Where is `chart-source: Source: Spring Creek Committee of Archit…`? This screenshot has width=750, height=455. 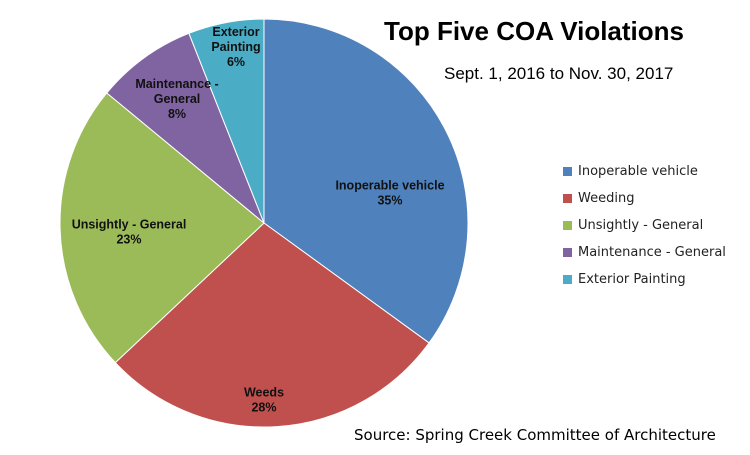 chart-source: Source: Spring Creek Committee of Archit… is located at coordinates (535, 435).